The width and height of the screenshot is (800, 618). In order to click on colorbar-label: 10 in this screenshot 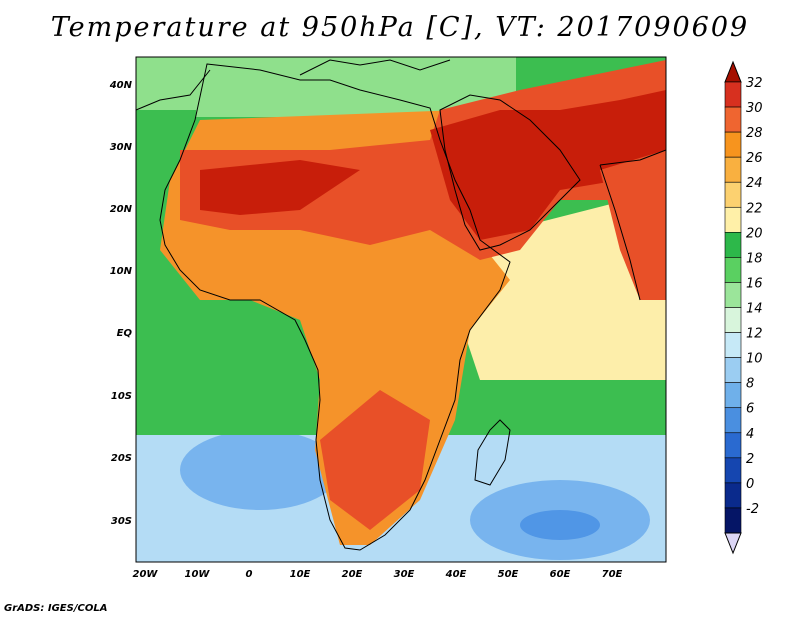, I will do `click(754, 359)`.